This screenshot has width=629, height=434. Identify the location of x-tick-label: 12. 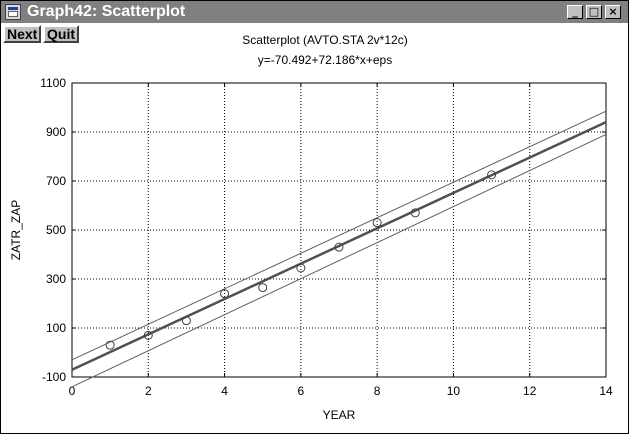
(530, 391).